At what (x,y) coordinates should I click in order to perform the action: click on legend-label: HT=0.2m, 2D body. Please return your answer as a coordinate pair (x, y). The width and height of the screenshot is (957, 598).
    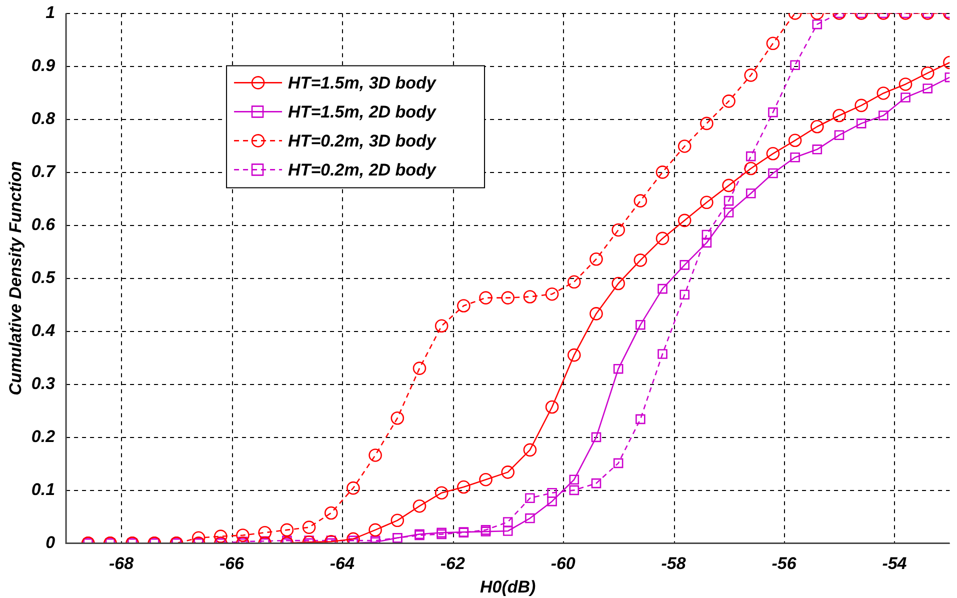
    Looking at the image, I should click on (363, 170).